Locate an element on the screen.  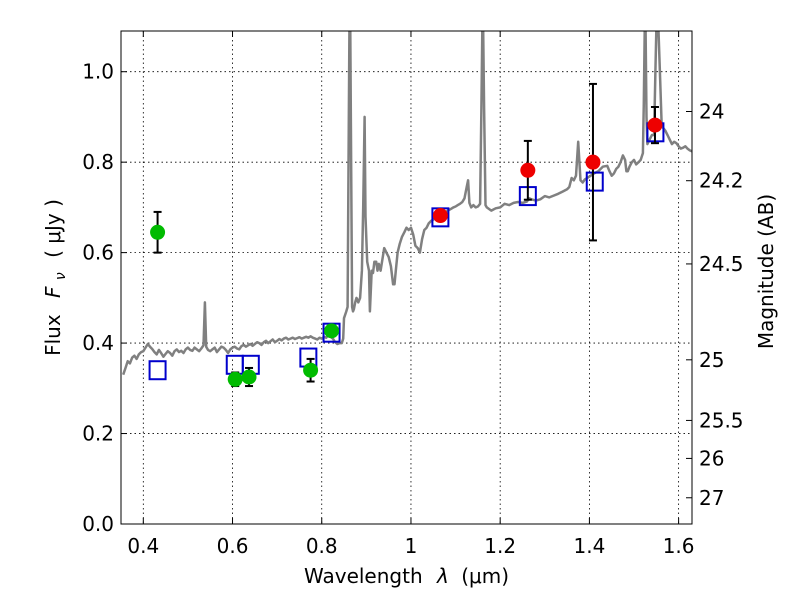
x-axis-label-unit: (μm) is located at coordinates (485, 576).